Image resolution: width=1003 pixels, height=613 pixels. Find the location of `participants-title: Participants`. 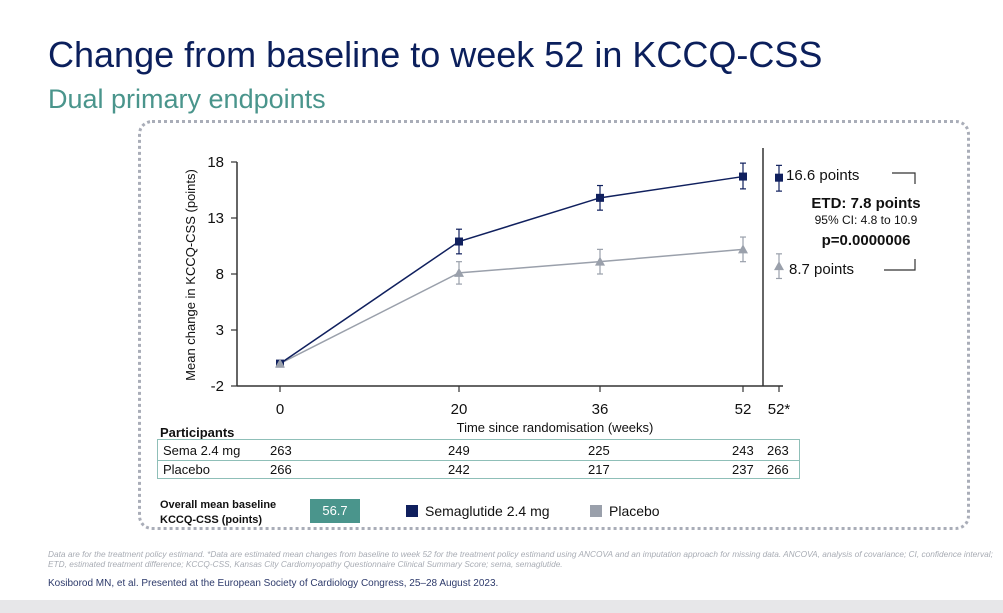

participants-title: Participants is located at coordinates (197, 432).